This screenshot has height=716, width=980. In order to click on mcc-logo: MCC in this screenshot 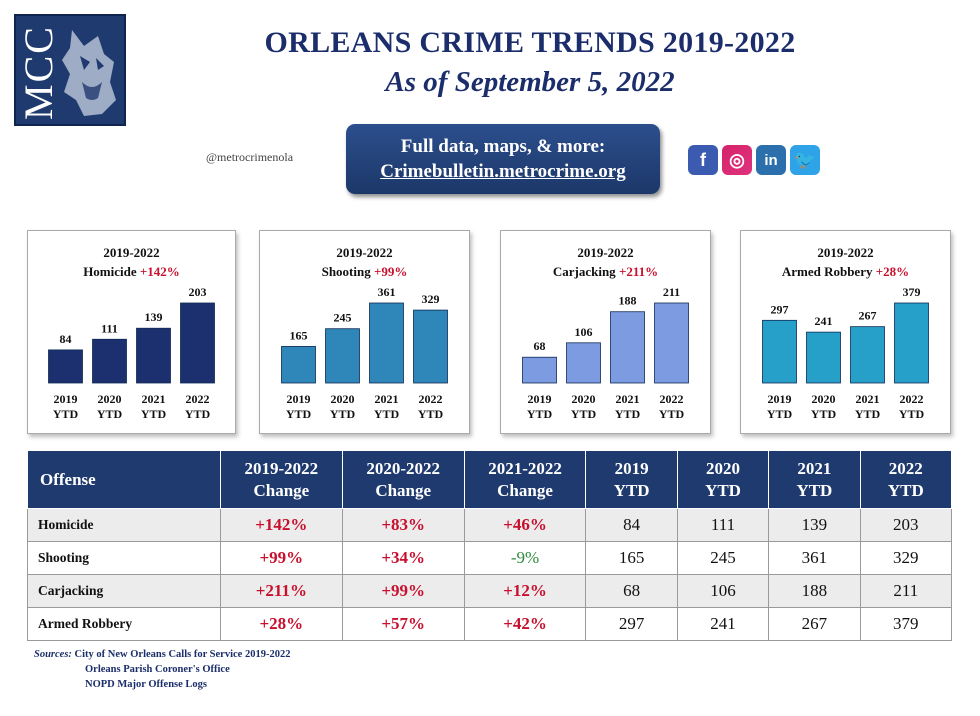, I will do `click(70, 70)`.